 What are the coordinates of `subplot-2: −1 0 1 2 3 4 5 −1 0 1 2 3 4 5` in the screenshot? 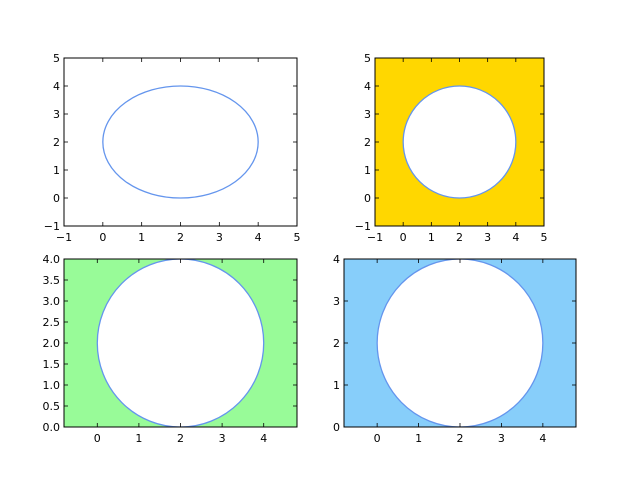 It's located at (451, 148).